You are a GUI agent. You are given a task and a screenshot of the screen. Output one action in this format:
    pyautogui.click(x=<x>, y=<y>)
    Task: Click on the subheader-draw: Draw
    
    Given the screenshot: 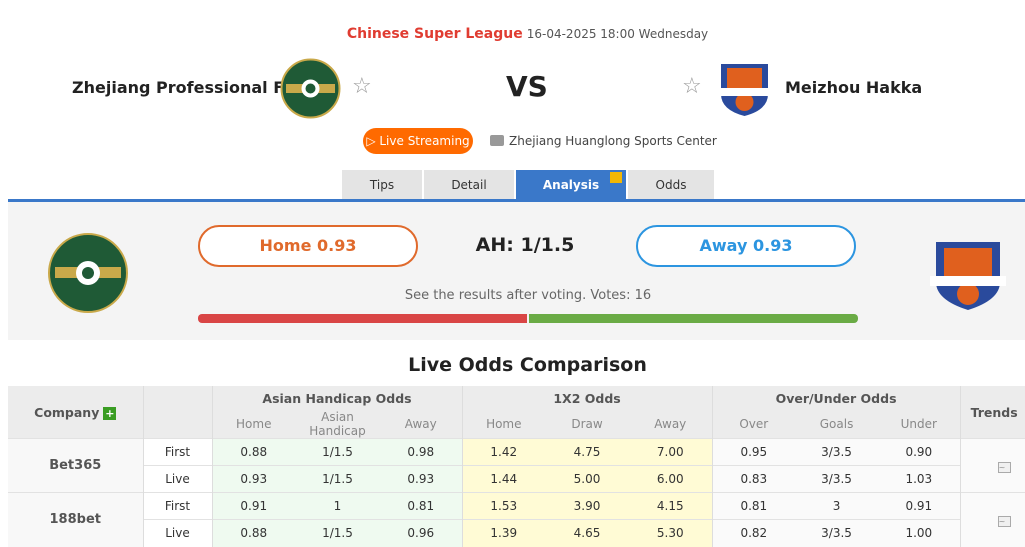 What is the action you would take?
    pyautogui.click(x=587, y=424)
    